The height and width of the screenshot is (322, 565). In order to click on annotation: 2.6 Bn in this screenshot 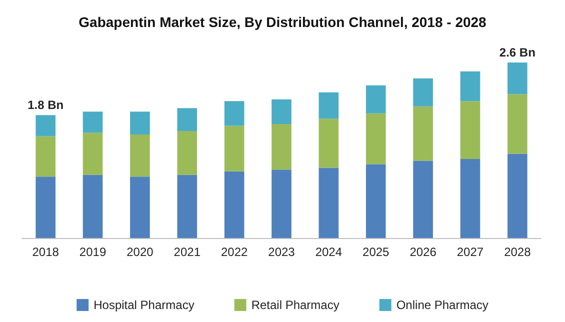, I will do `click(517, 53)`.